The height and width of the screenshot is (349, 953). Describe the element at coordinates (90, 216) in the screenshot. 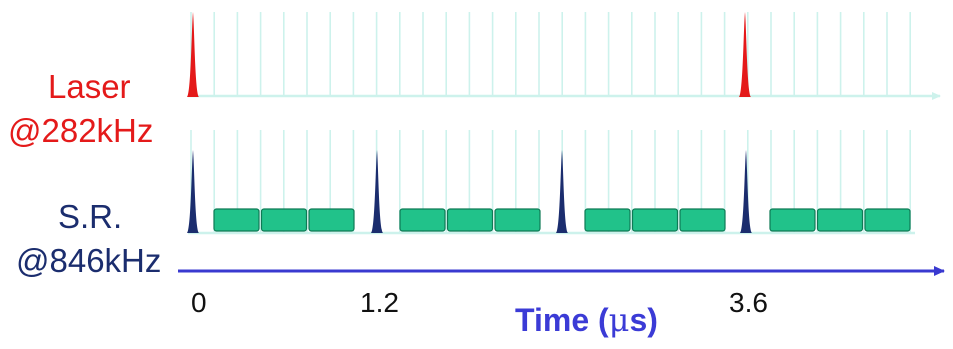

I see `sr-label: S.R.` at that location.